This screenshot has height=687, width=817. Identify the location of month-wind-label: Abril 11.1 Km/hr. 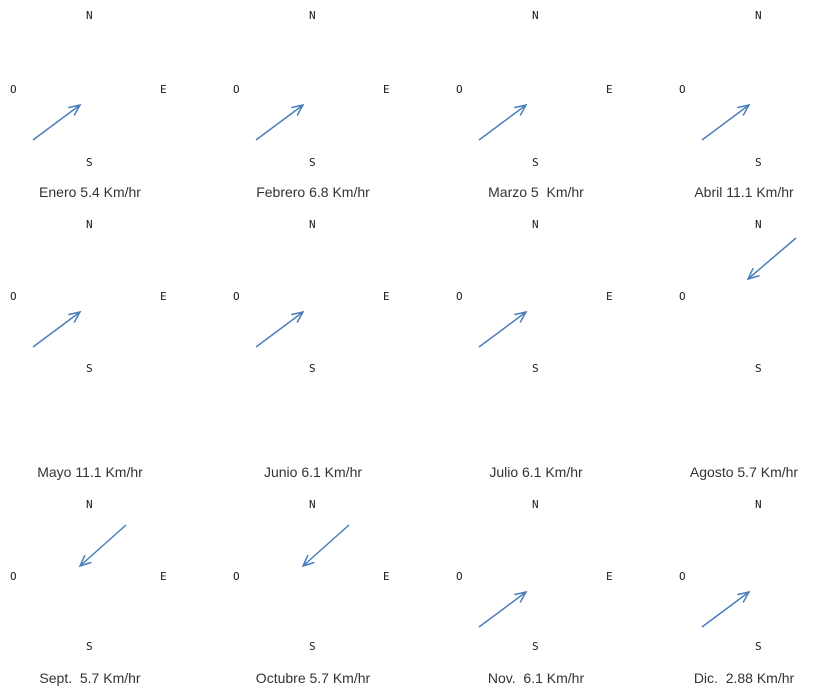
(744, 192).